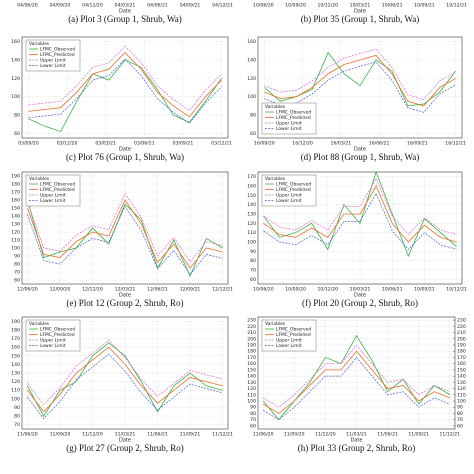 The width and height of the screenshot is (474, 474). What do you see at coordinates (251, 333) in the screenshot?
I see `y-tick-label: 210` at bounding box center [251, 333].